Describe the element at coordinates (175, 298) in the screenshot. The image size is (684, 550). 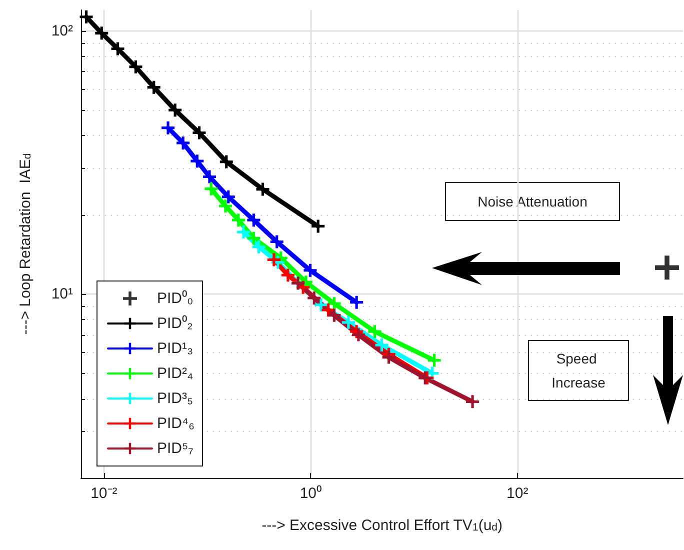
I see `legend-label: PID⁰₀` at that location.